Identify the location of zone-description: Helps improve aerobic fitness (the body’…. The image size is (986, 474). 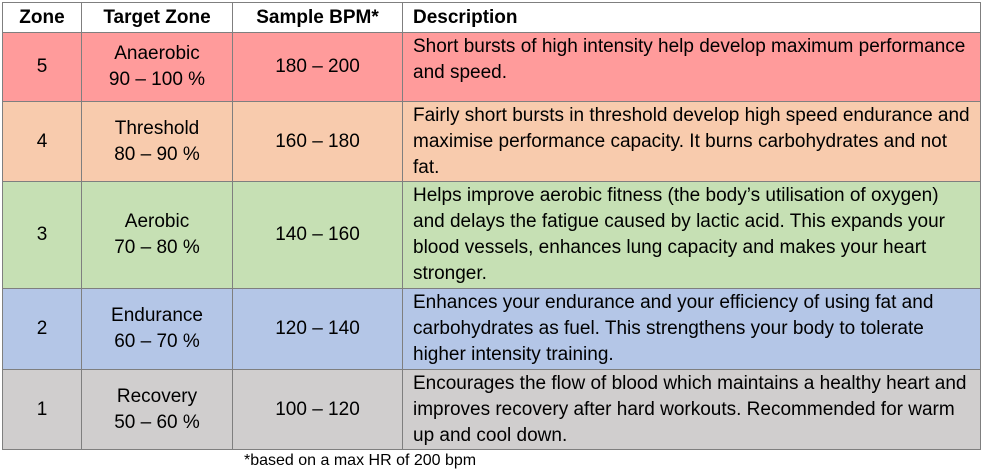
(691, 235).